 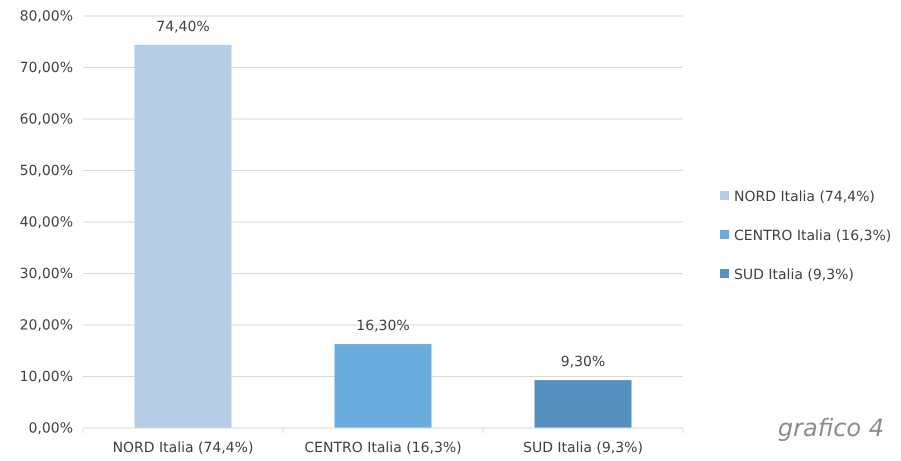 What do you see at coordinates (383, 448) in the screenshot?
I see `x-tick-label: CENTRO Italia (16,3%)` at bounding box center [383, 448].